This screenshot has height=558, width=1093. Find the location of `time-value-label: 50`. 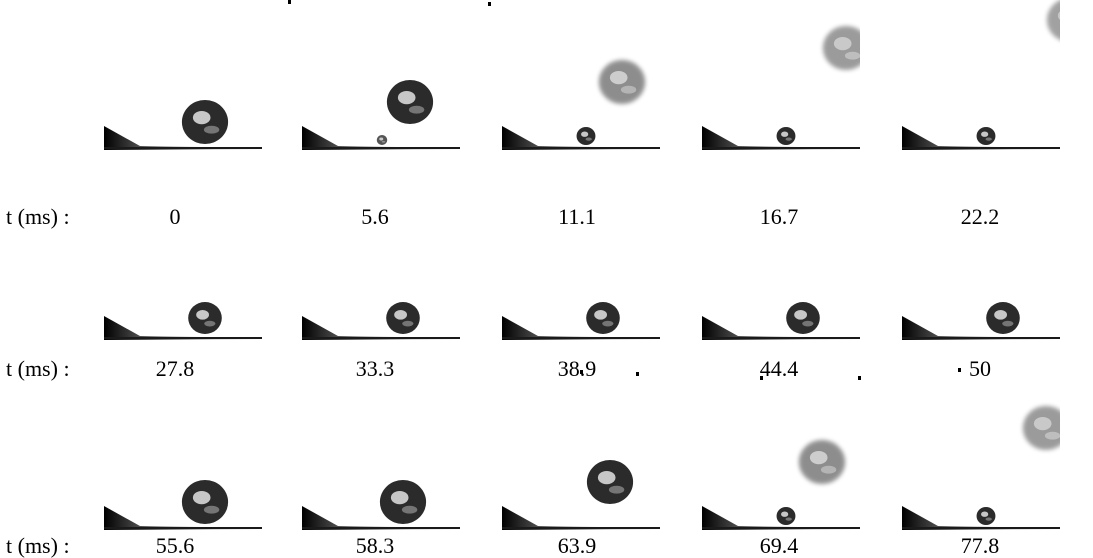

time-value-label: 50 is located at coordinates (980, 368).